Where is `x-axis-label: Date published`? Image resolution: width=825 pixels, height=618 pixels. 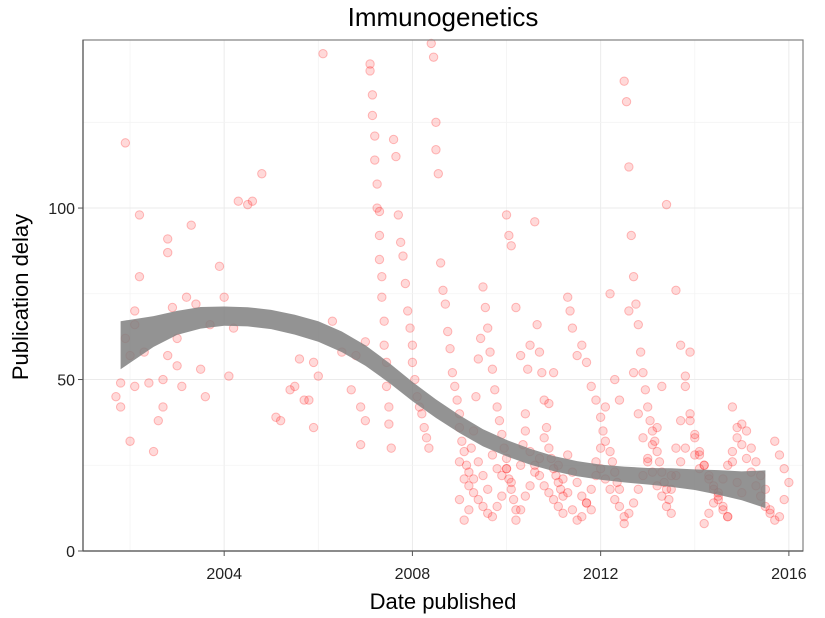 x-axis-label: Date published is located at coordinates (443, 601).